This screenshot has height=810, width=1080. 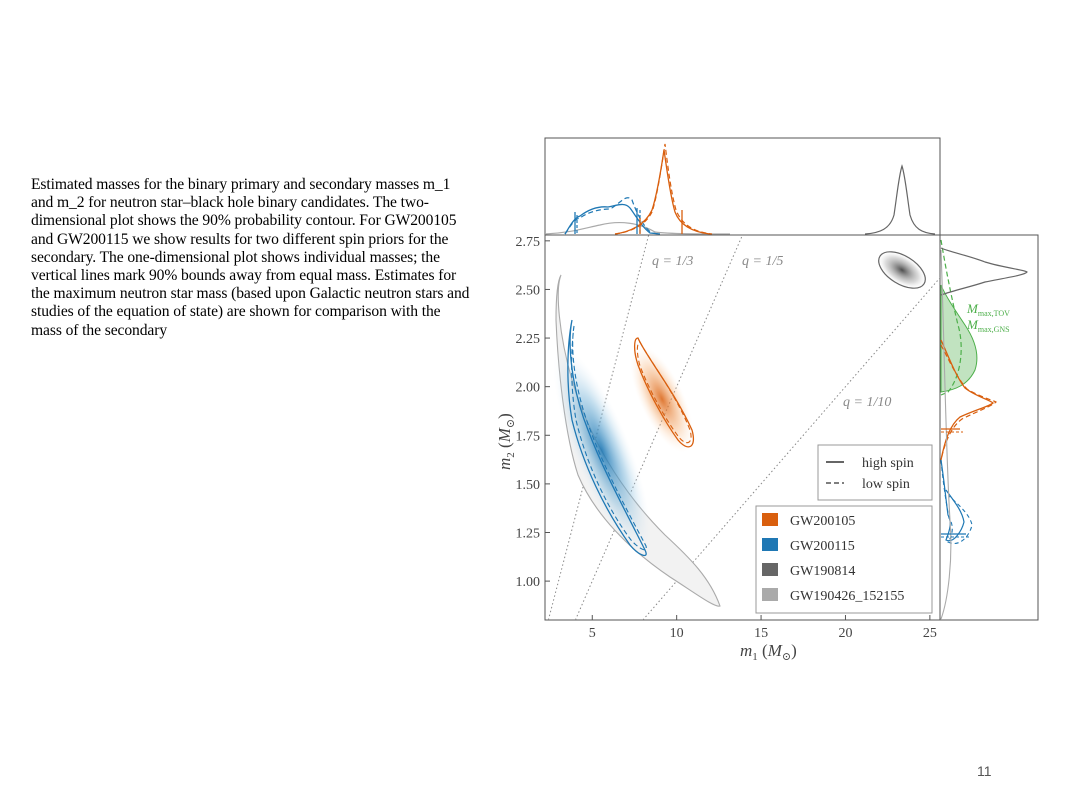 What do you see at coordinates (867, 402) in the screenshot?
I see `q-label-1-10: q = 1/10` at bounding box center [867, 402].